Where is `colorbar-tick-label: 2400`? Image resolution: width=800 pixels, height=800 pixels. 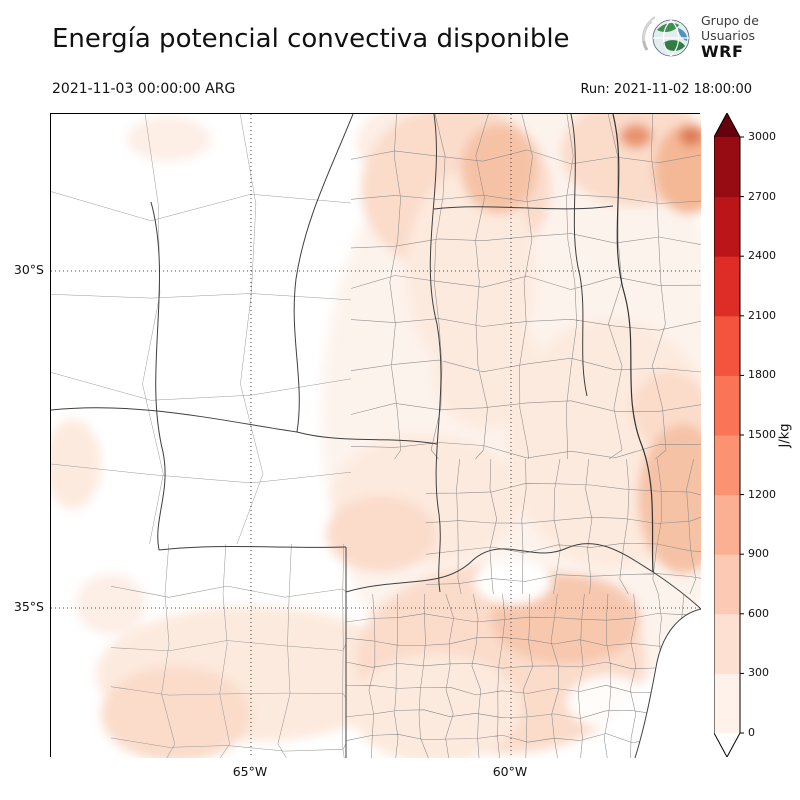
colorbar-tick-label: 2400 is located at coordinates (762, 256).